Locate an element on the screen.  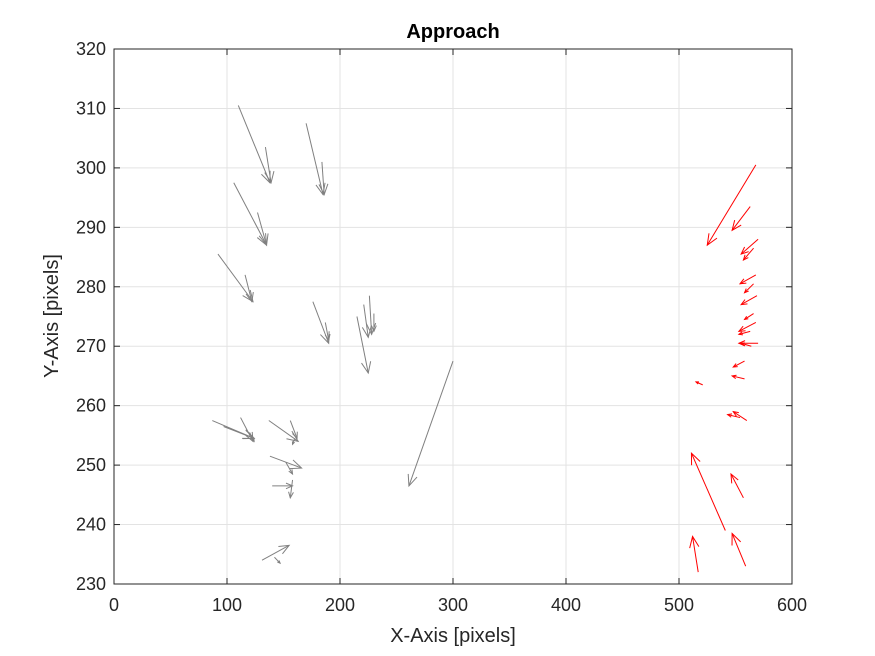
x-axis-label: X-Axis [pixels] is located at coordinates (453, 636).